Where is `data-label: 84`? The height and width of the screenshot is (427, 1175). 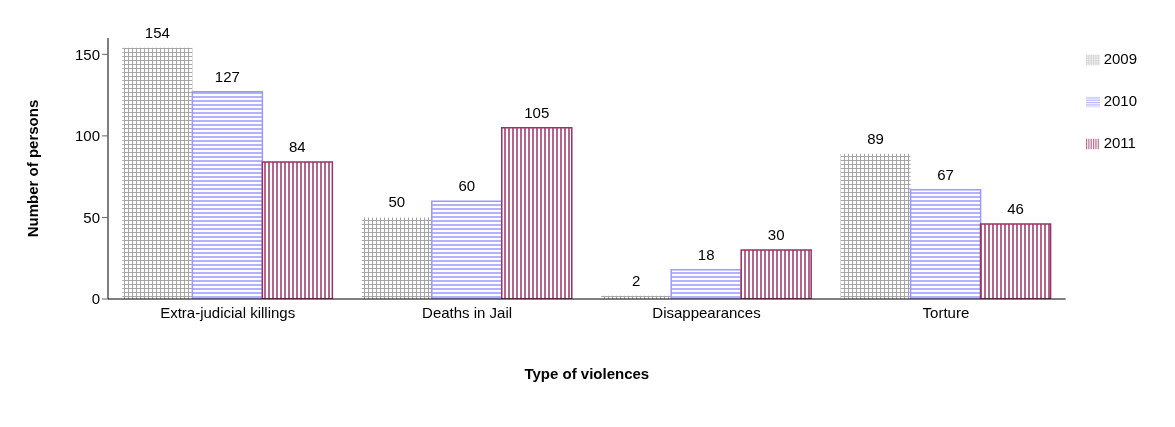
data-label: 84 is located at coordinates (297, 146).